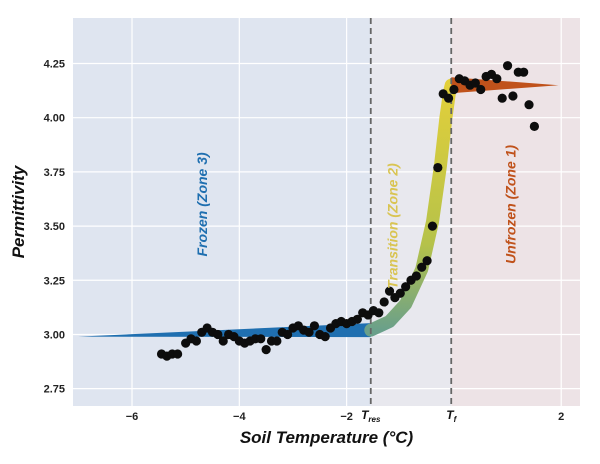 The image size is (600, 464). What do you see at coordinates (54, 227) in the screenshot?
I see `y-tick-label: 3.50` at bounding box center [54, 227].